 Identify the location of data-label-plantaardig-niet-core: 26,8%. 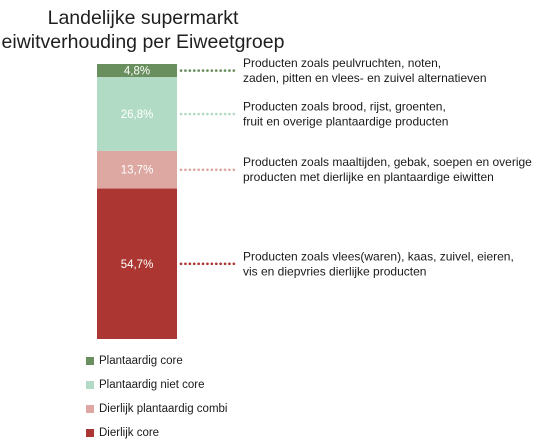
(137, 115).